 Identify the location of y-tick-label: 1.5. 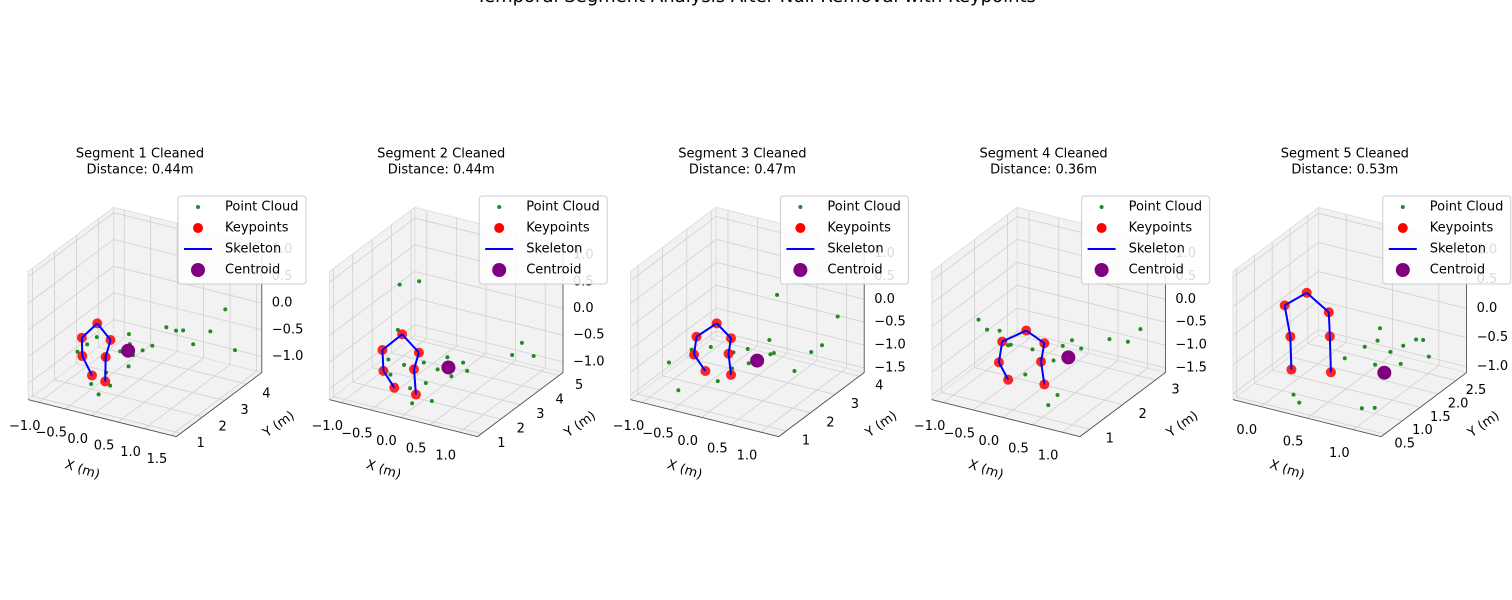
(1440, 417).